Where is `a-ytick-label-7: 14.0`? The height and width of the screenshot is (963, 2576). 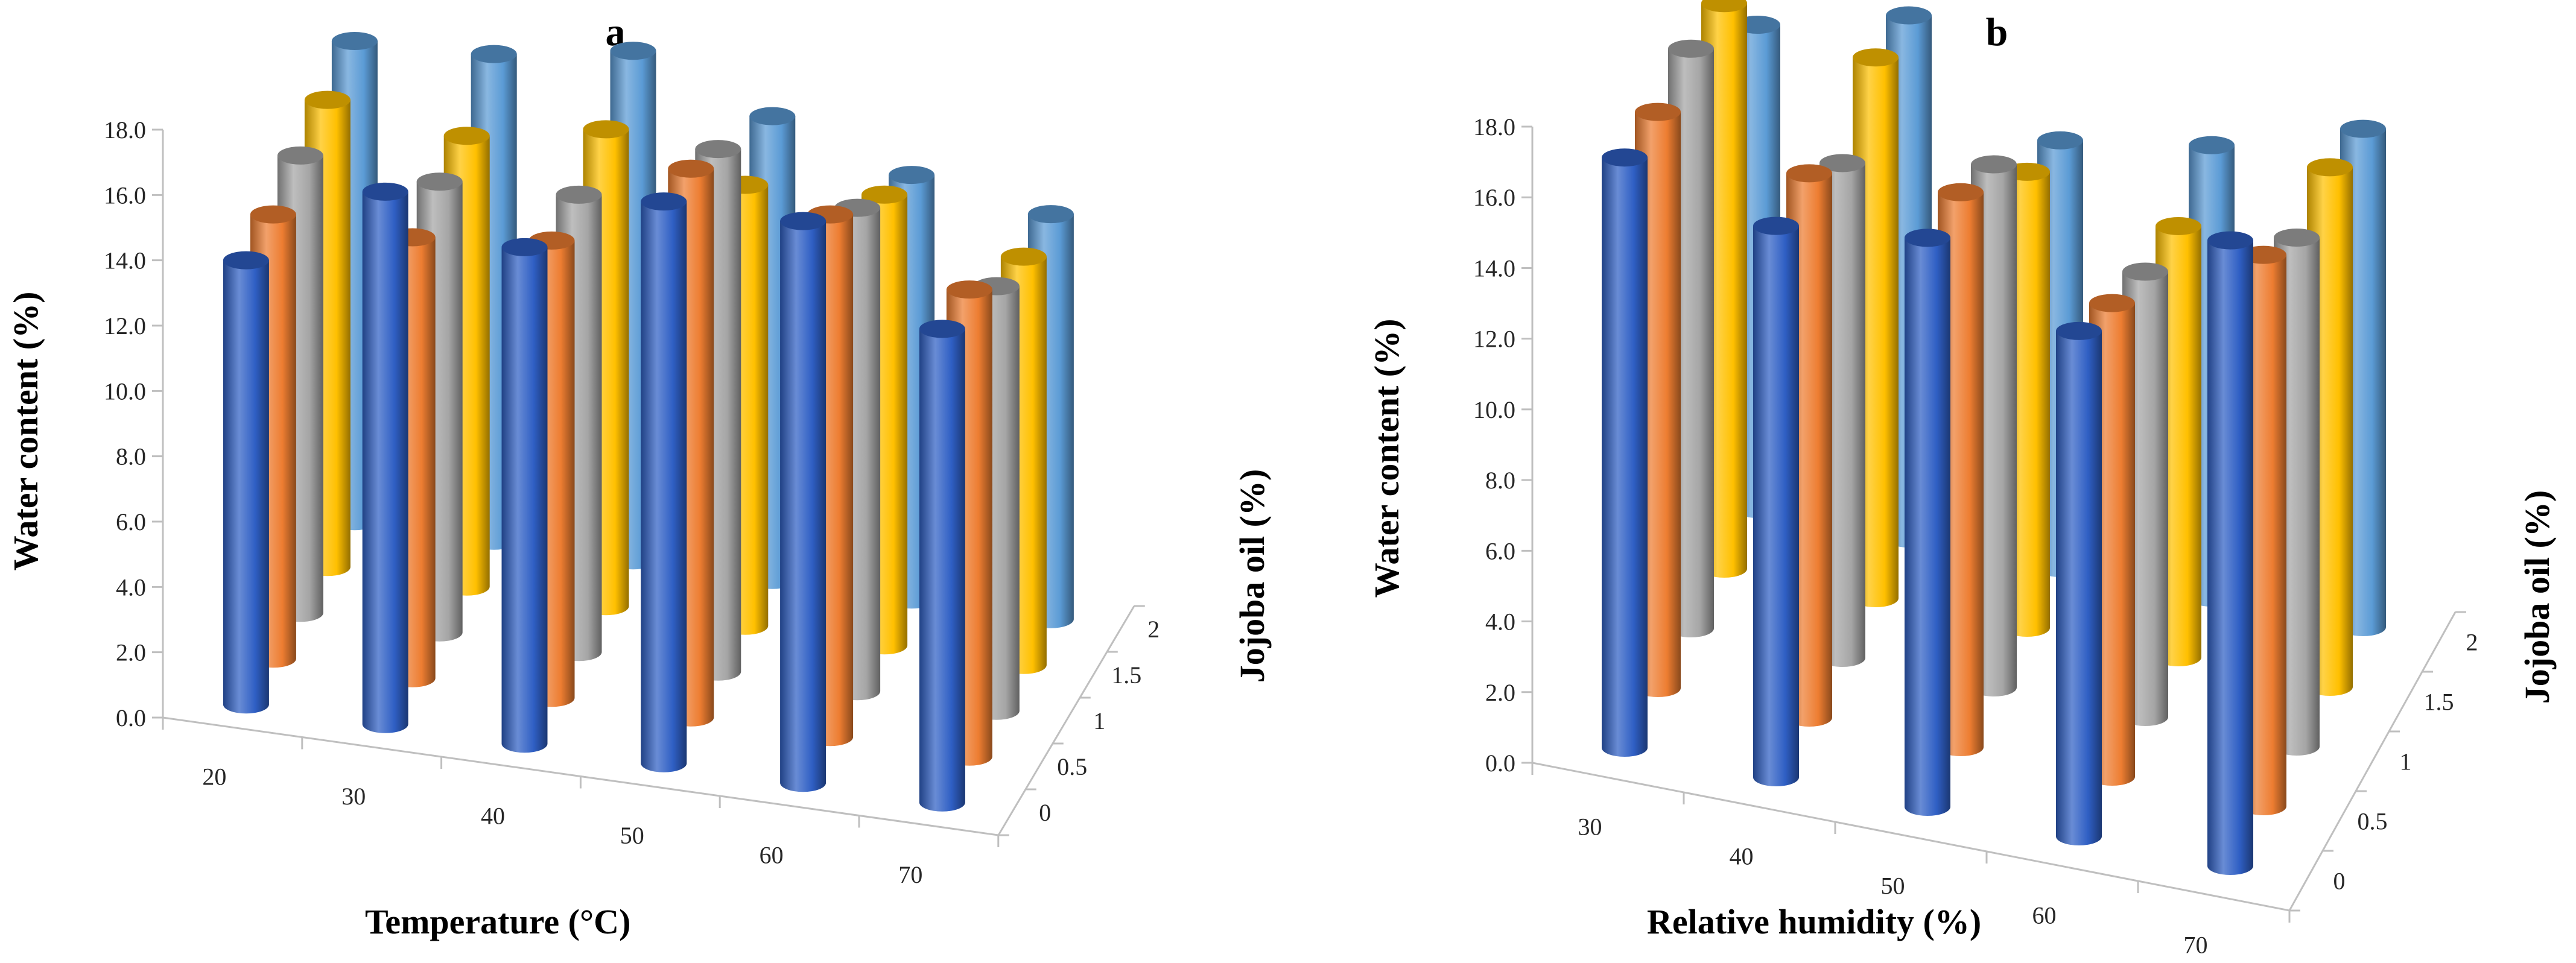 a-ytick-label-7: 14.0 is located at coordinates (125, 260).